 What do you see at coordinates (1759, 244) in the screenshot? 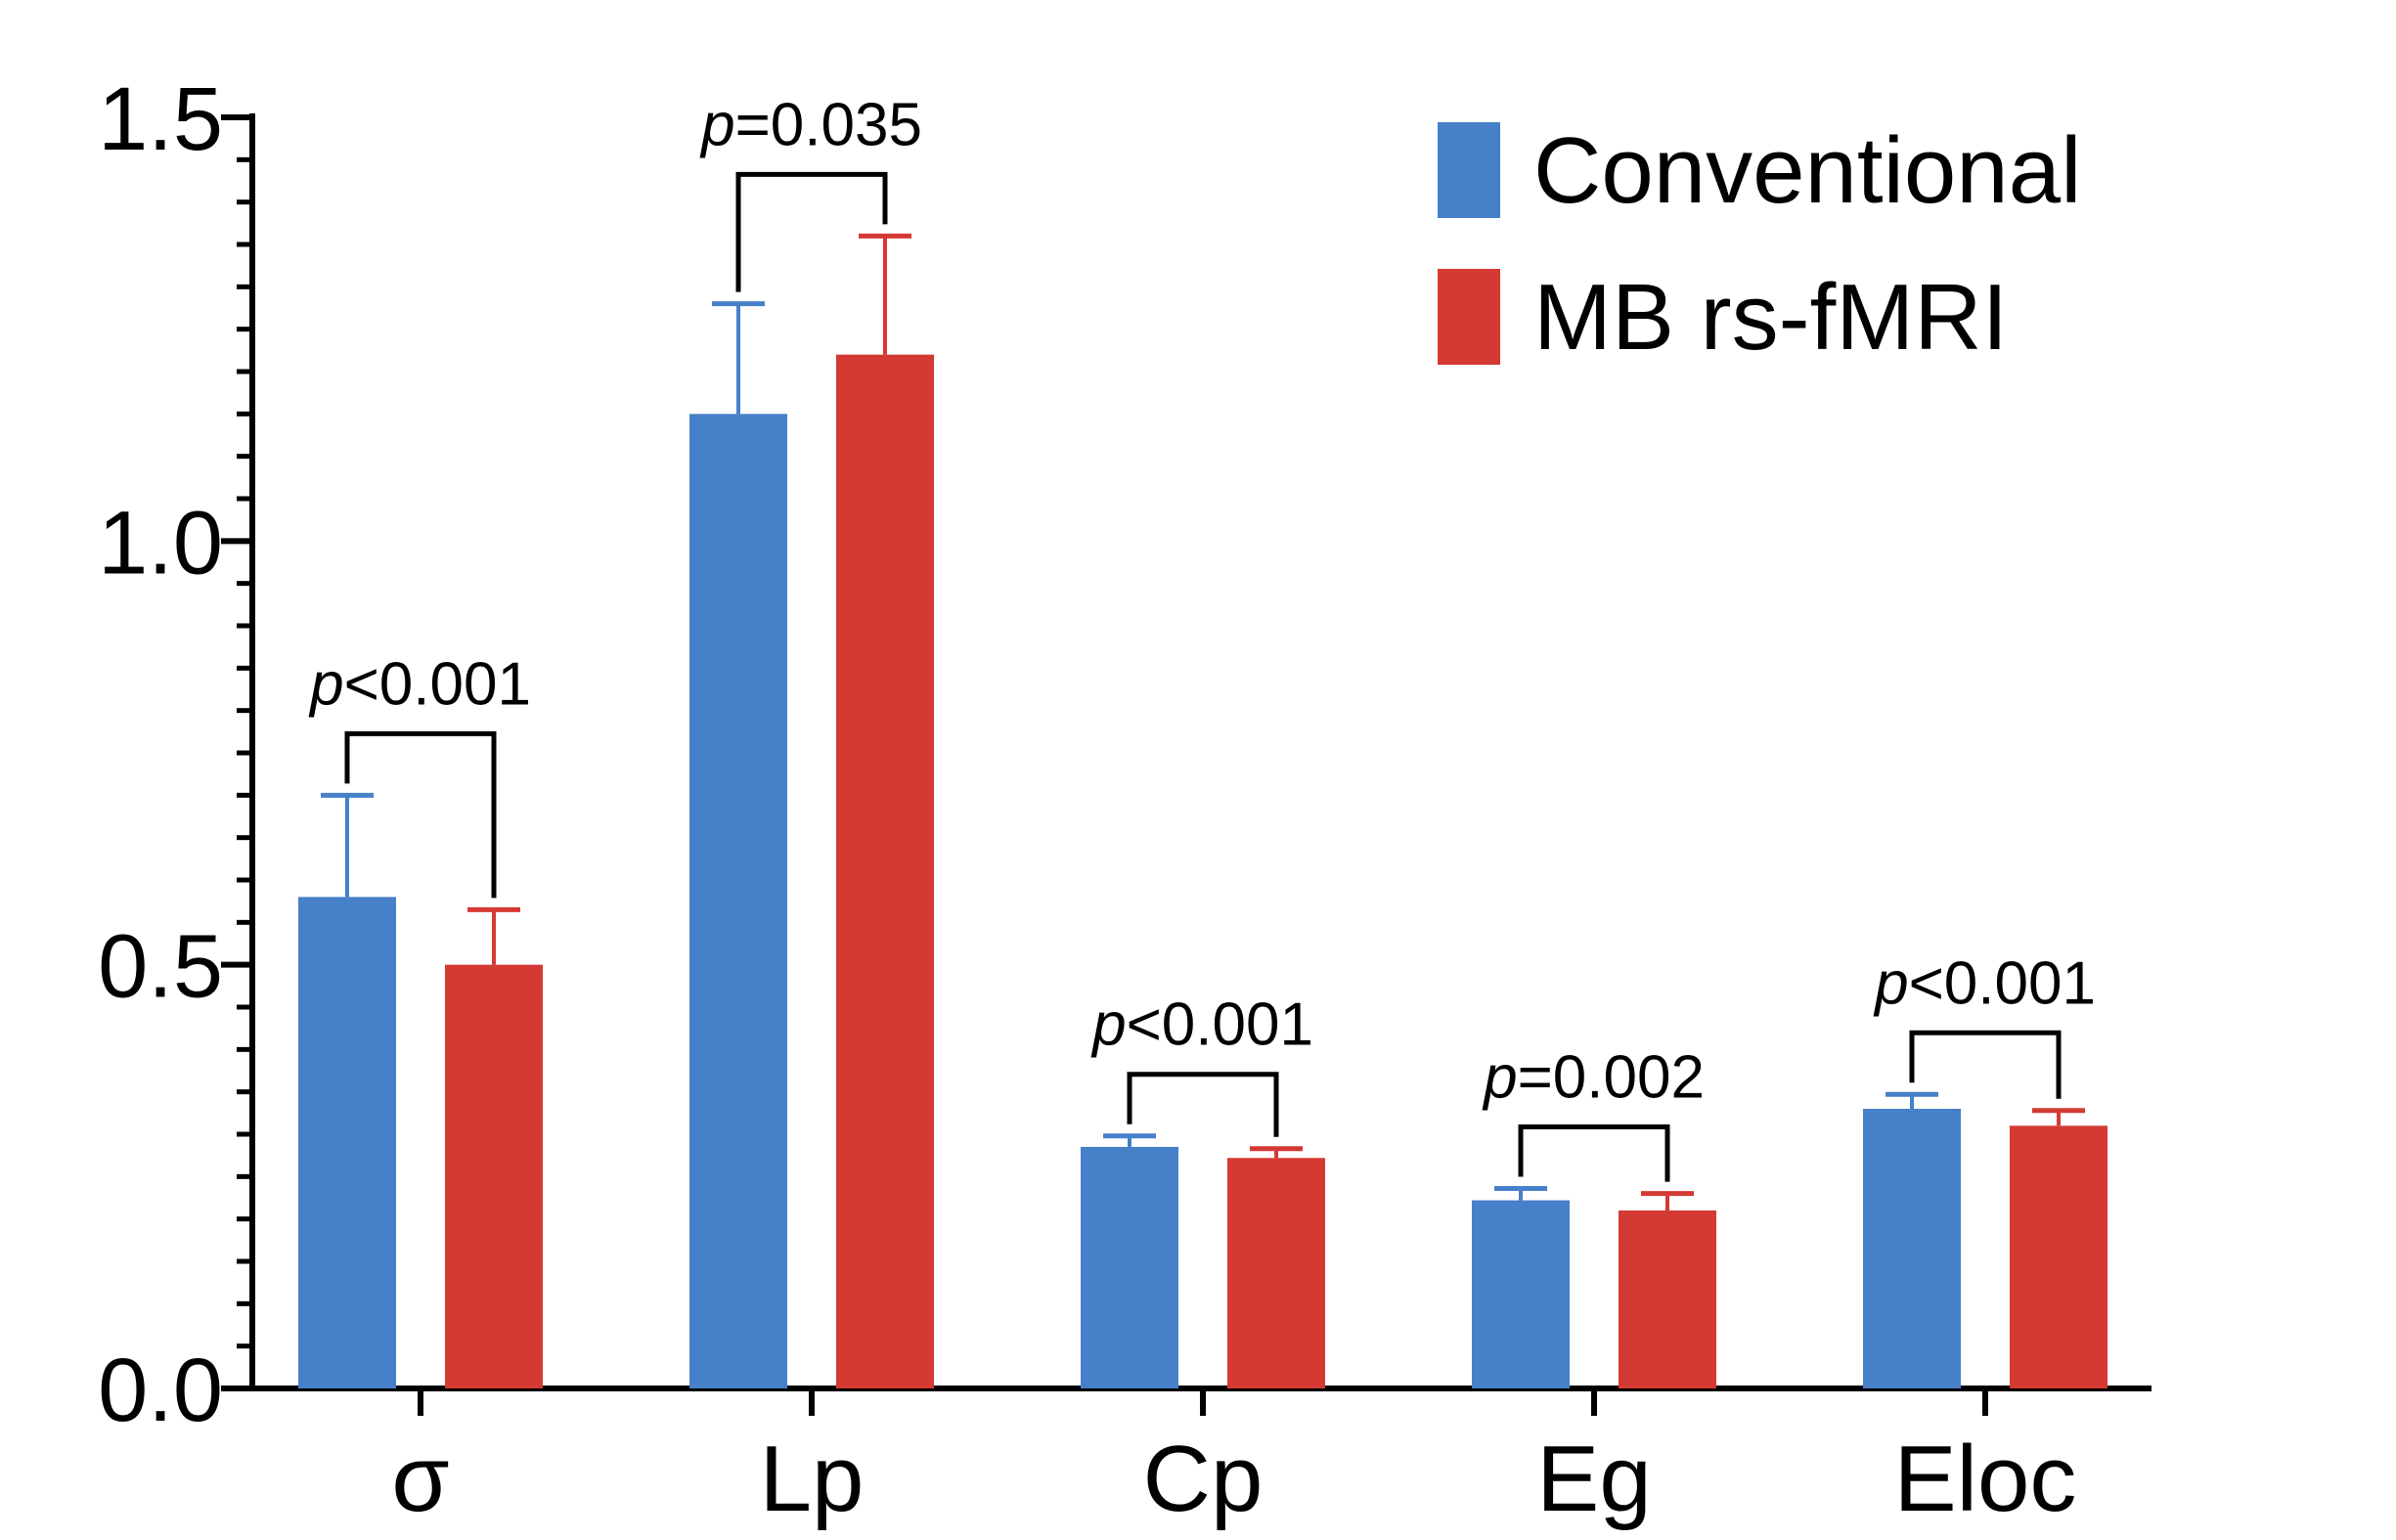
I see `legend: Conventional MB rs-fMRI` at bounding box center [1759, 244].